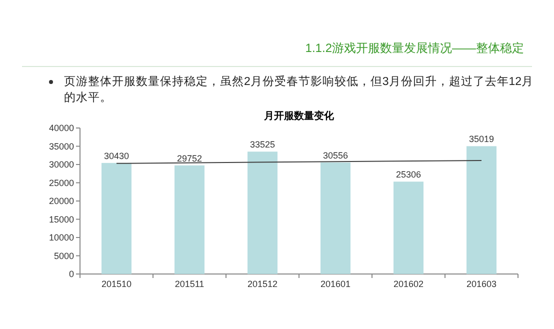 This screenshot has width=554, height=329. What do you see at coordinates (71, 274) in the screenshot?
I see `y-tick-label: 0` at bounding box center [71, 274].